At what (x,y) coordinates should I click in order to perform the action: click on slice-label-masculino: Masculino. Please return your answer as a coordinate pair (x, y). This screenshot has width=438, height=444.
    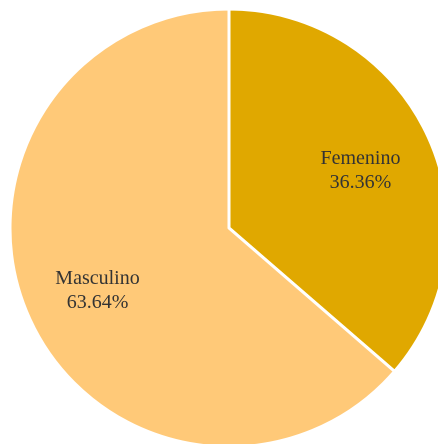
    Looking at the image, I should click on (97, 278).